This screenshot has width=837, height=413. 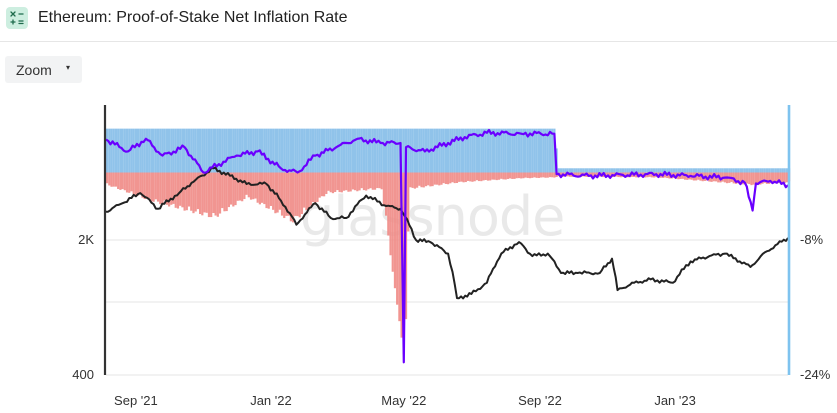 I want to click on x-tick-label: Sep '21, so click(x=136, y=400).